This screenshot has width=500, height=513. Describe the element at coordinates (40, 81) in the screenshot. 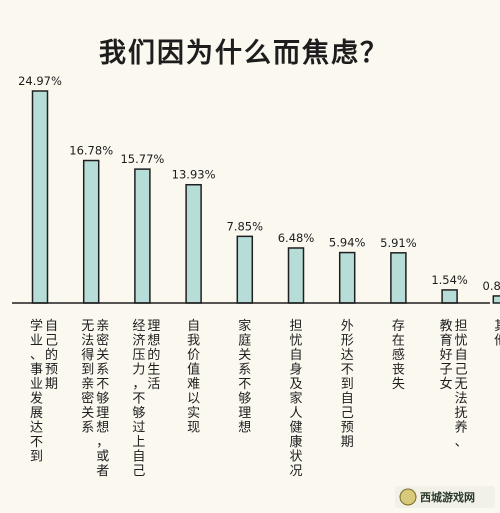

I see `value-label-0: 24.97%` at that location.